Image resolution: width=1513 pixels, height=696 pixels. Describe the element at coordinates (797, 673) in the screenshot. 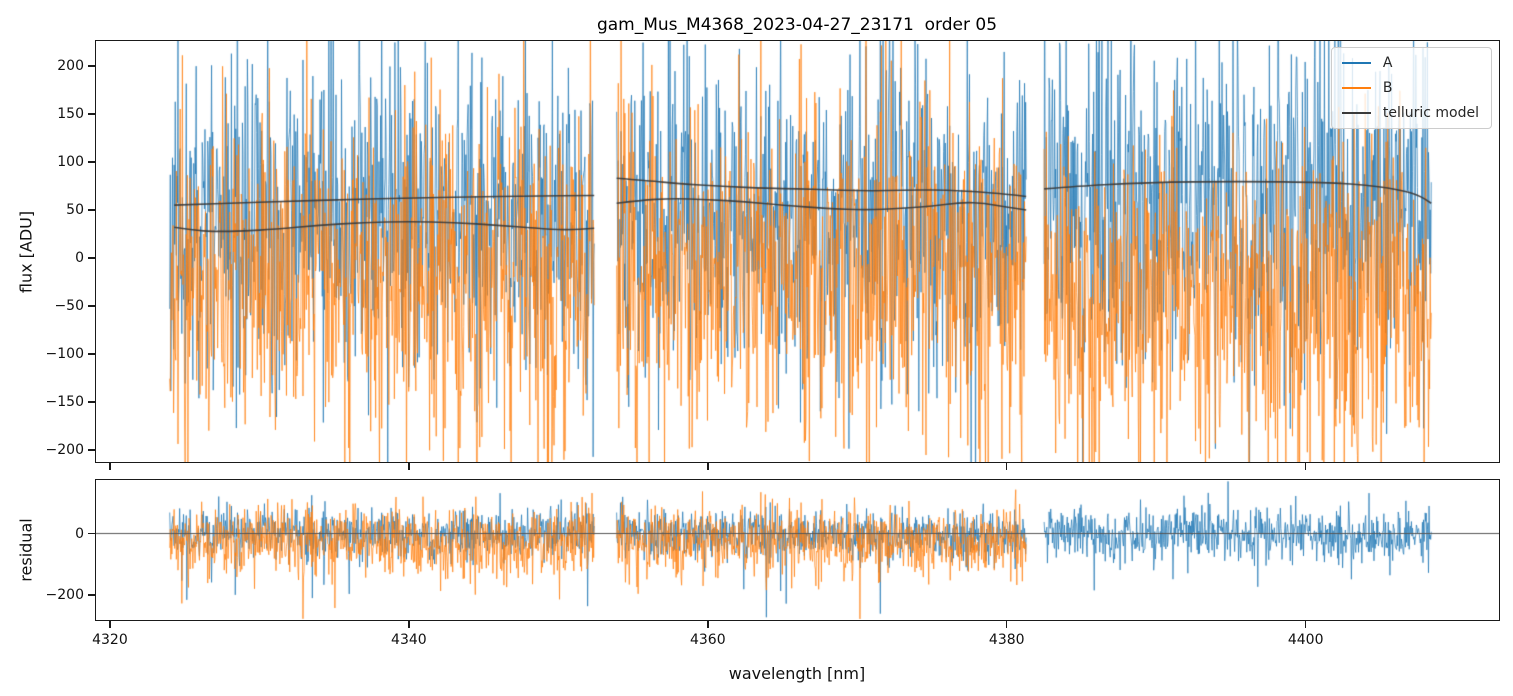

I see `x-axis-label: wavelength [nm]` at that location.